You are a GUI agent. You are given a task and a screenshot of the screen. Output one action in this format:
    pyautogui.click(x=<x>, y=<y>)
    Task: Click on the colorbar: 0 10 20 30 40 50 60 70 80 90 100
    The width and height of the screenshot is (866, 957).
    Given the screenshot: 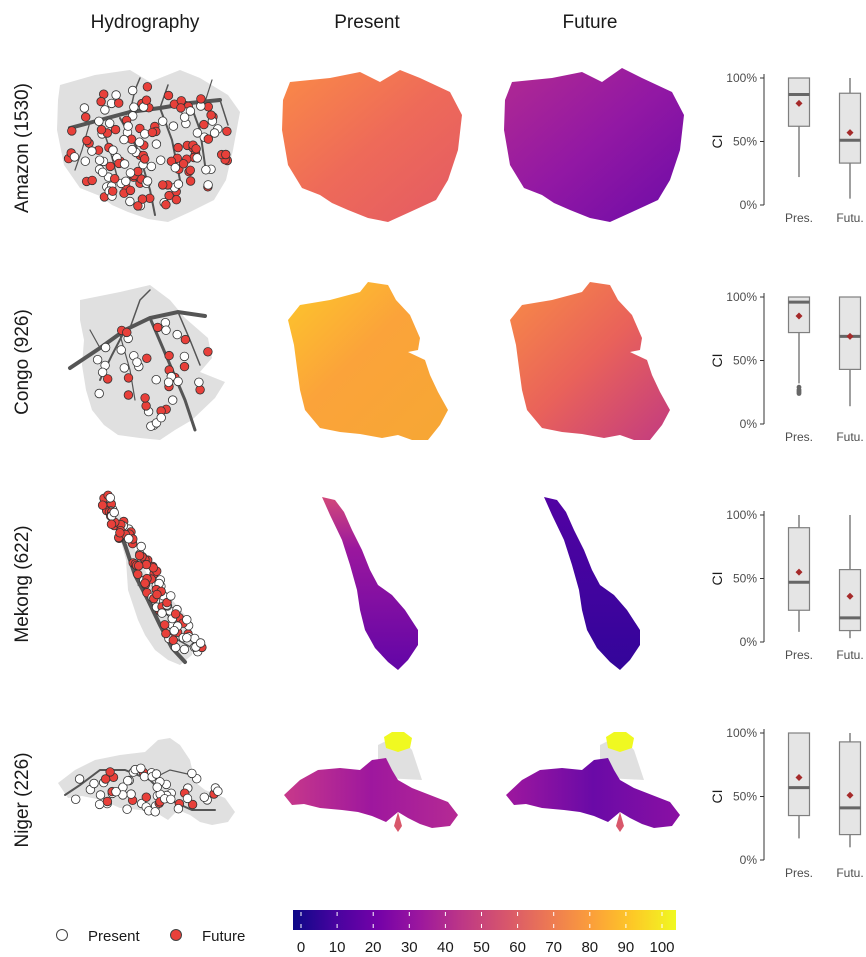 What is the action you would take?
    pyautogui.click(x=484, y=933)
    